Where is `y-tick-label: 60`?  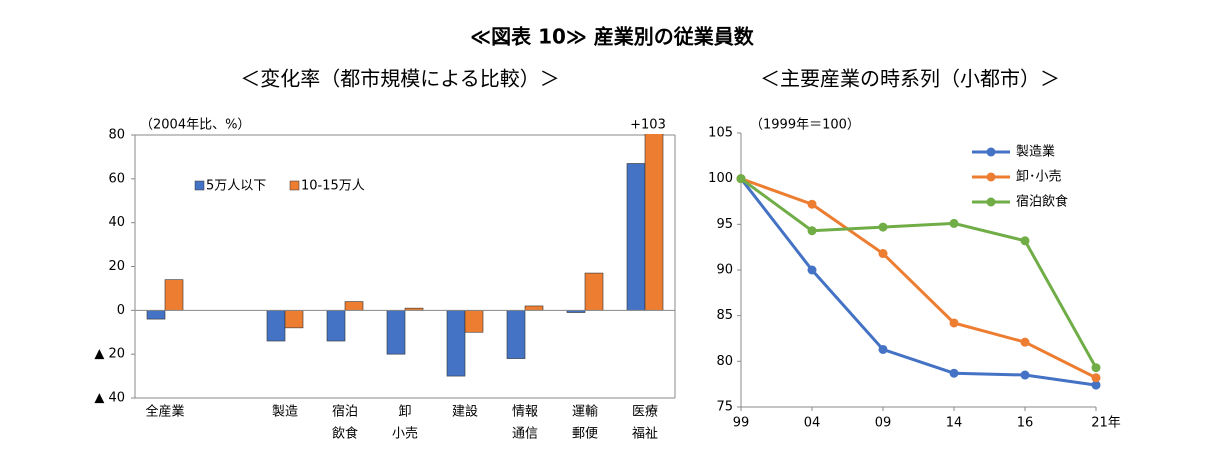
y-tick-label: 60 is located at coordinates (116, 178).